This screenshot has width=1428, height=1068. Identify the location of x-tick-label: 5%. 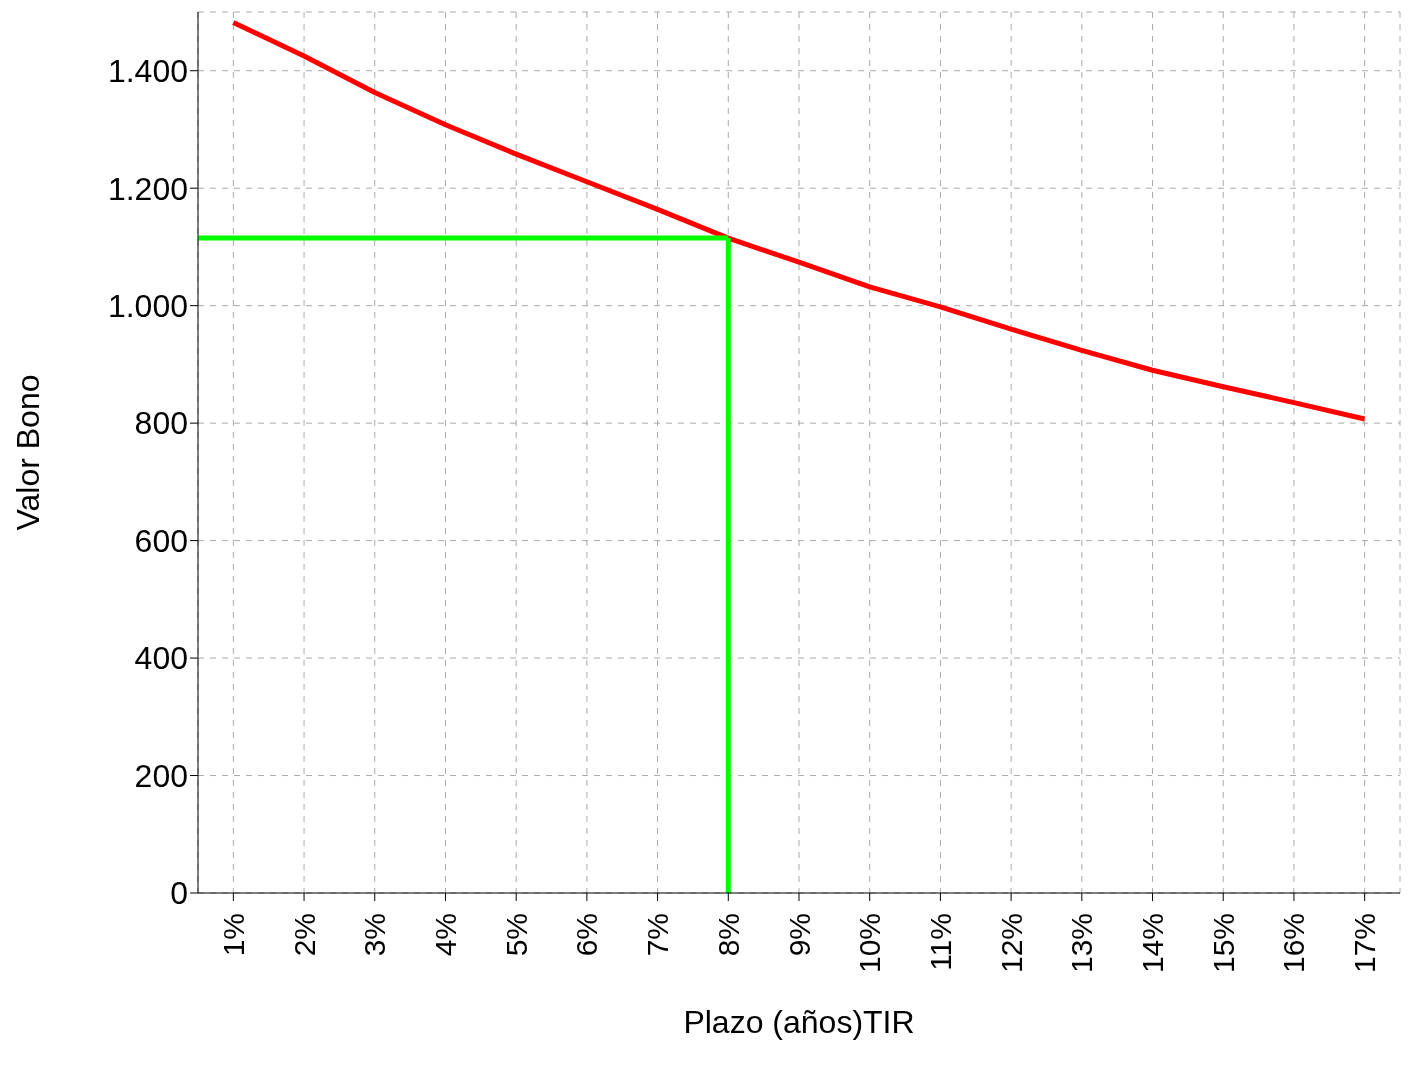
(516, 935).